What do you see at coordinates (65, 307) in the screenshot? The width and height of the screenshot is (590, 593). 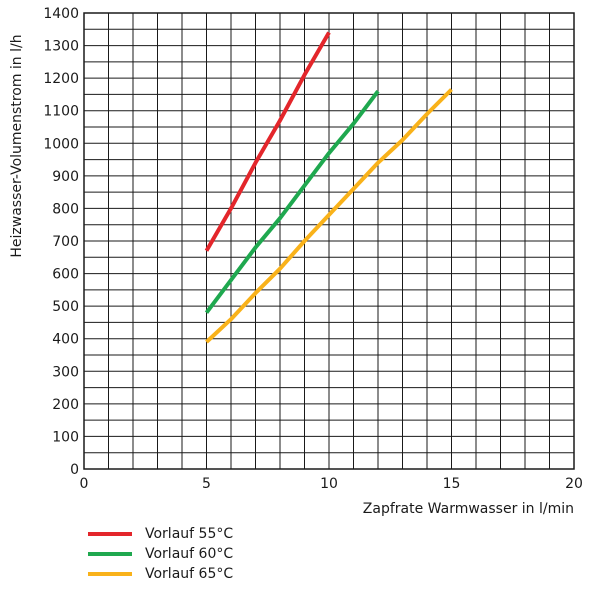 I see `y-tick-label: 500` at bounding box center [65, 307].